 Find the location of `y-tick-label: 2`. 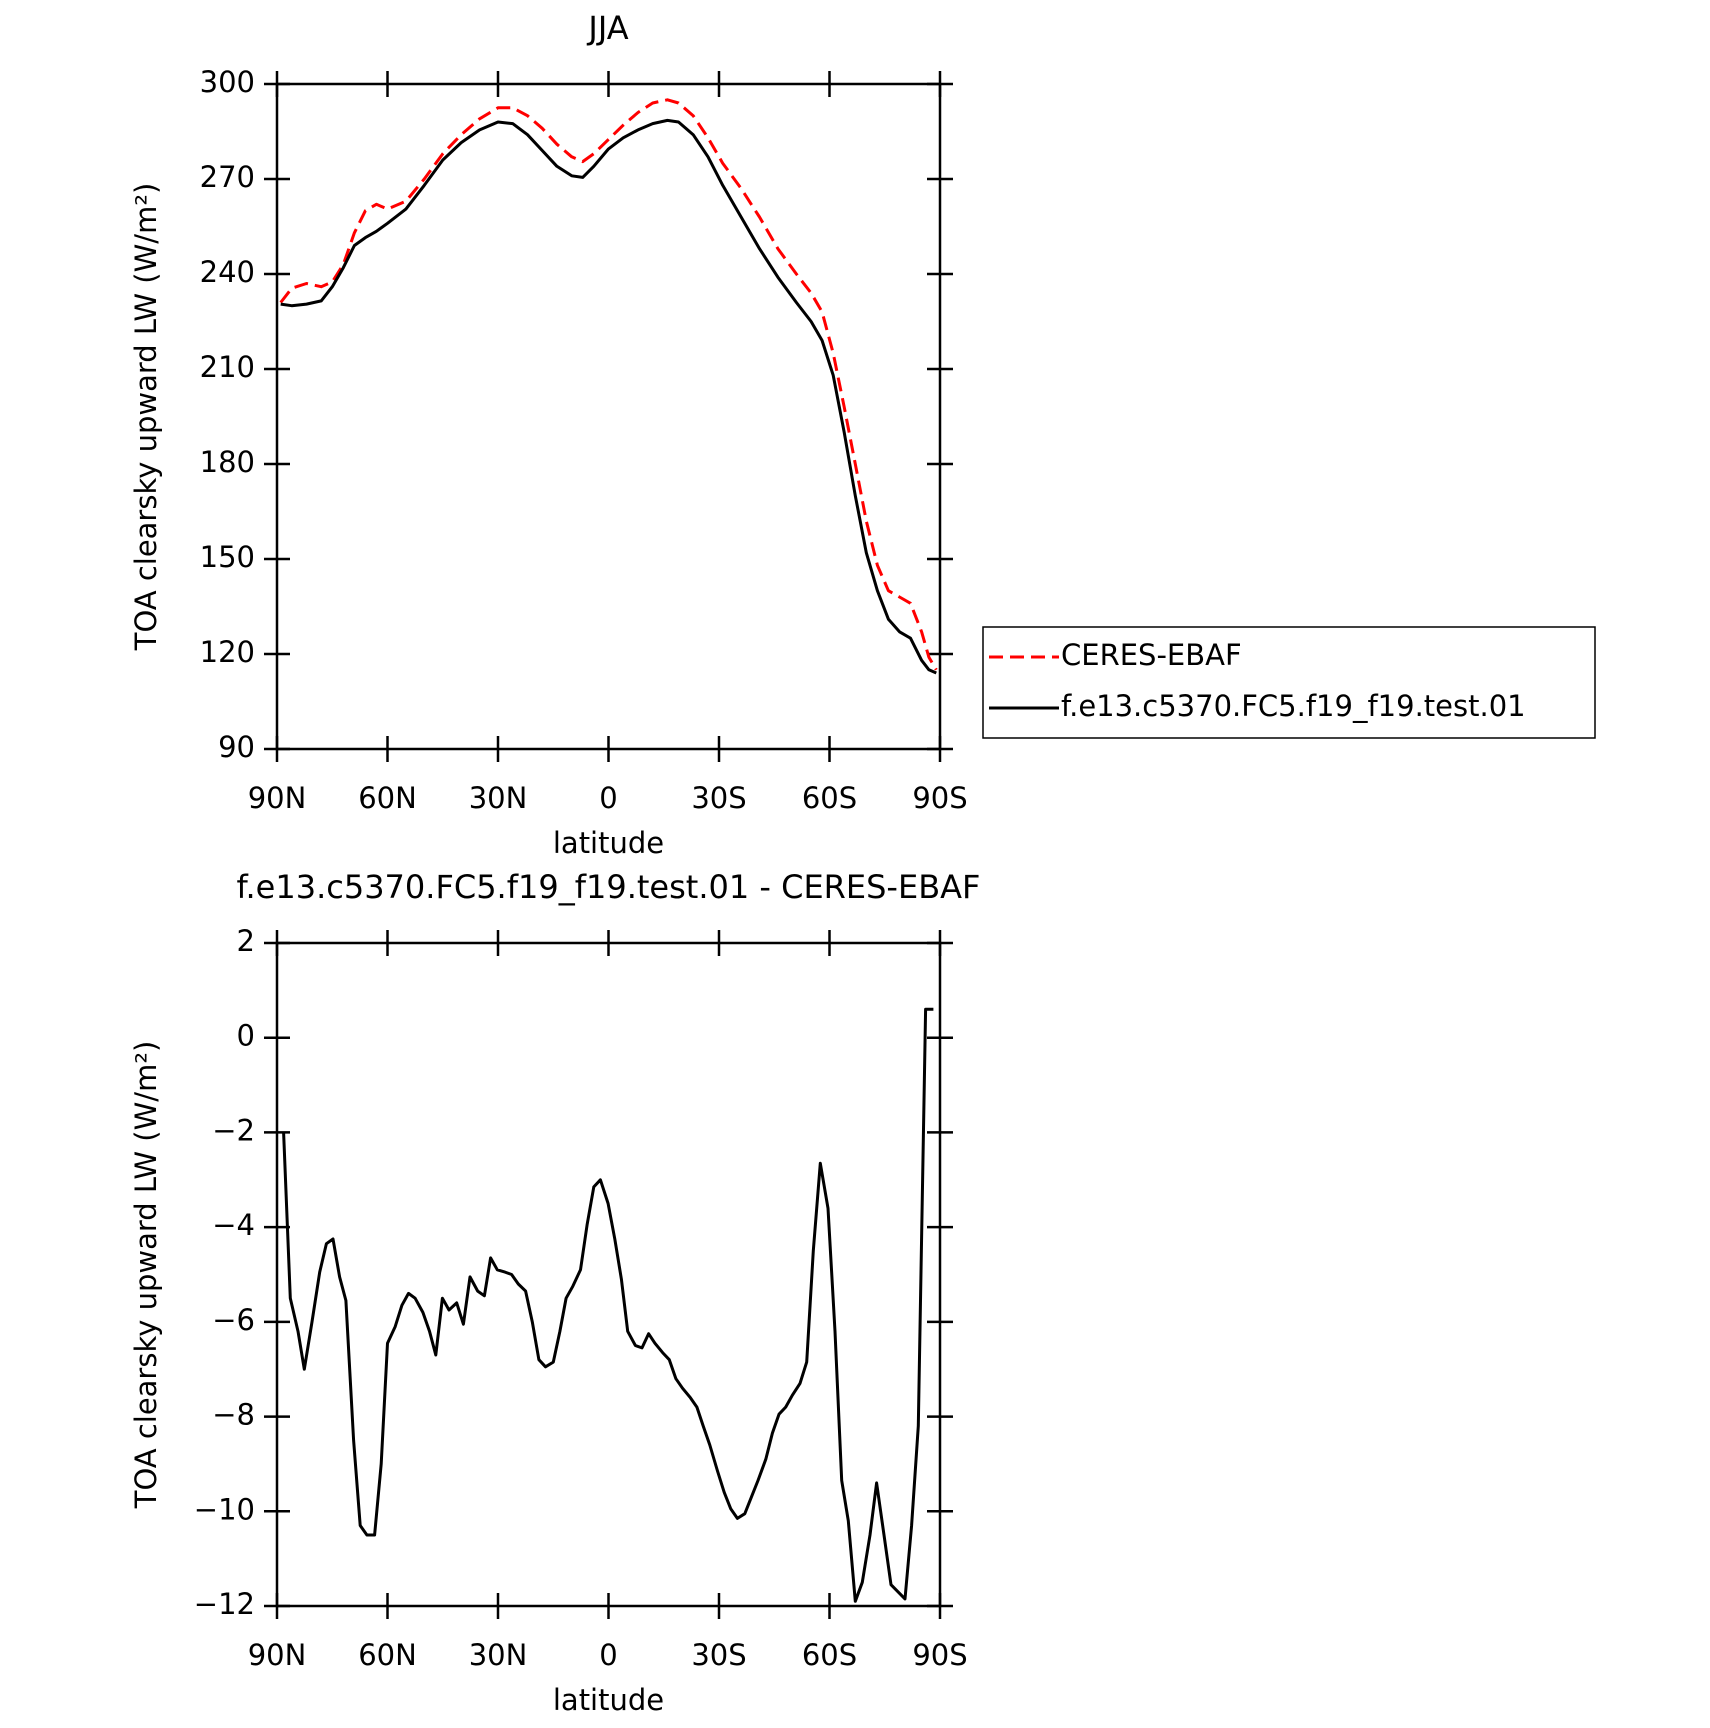

y-tick-label: 2 is located at coordinates (246, 941).